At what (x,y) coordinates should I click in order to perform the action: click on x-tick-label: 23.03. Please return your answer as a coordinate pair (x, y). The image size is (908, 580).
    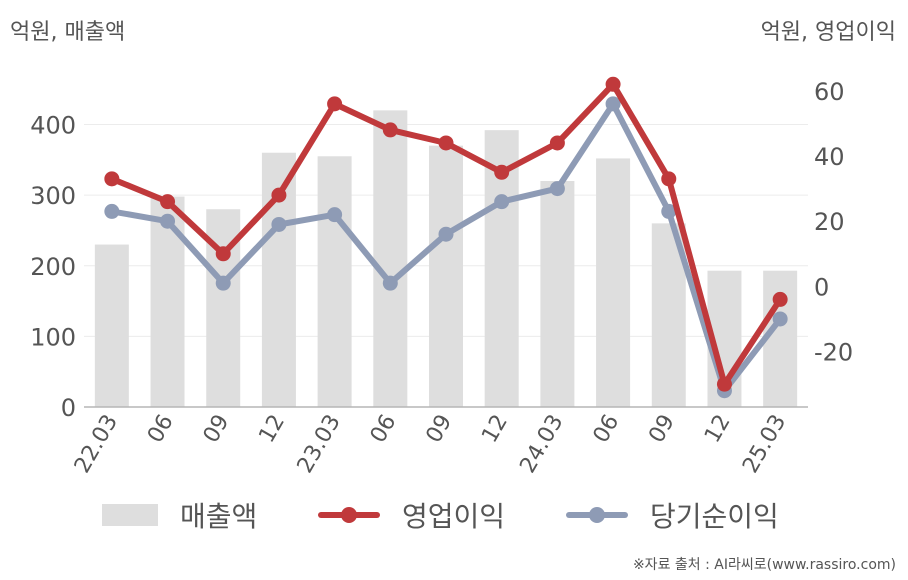
    Looking at the image, I should click on (319, 444).